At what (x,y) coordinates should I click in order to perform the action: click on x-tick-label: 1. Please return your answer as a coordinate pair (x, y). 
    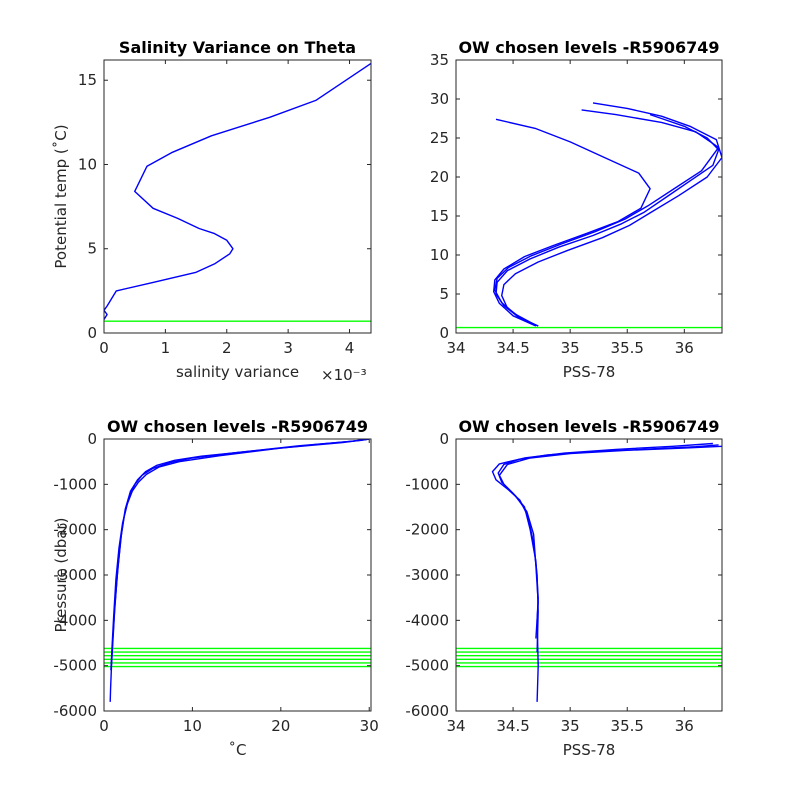
    Looking at the image, I should click on (166, 348).